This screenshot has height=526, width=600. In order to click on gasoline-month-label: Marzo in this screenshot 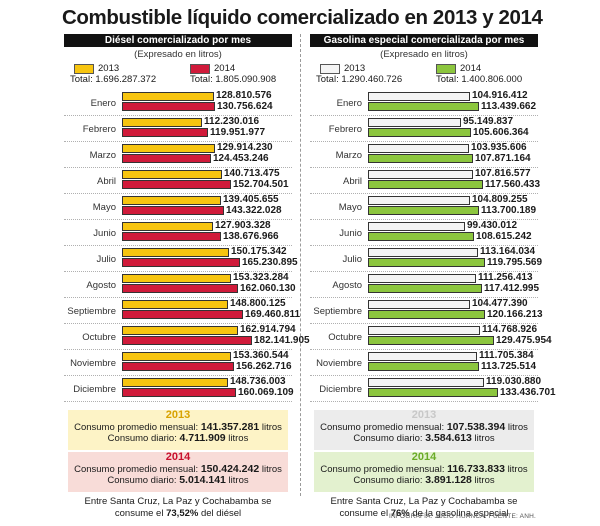, I will do `click(348, 155)`.